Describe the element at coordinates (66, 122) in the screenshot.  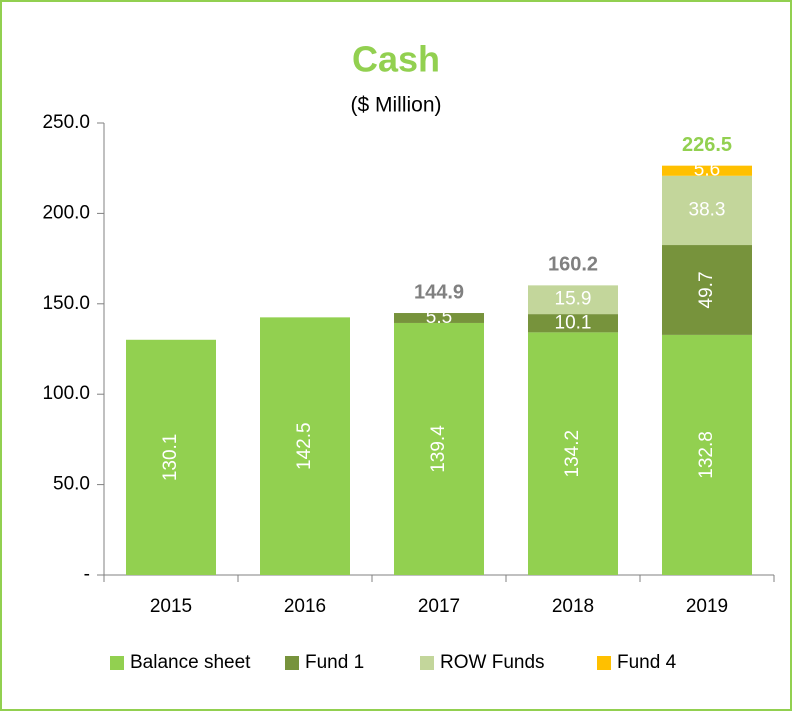
I see `y-tick-label: 250.0` at that location.